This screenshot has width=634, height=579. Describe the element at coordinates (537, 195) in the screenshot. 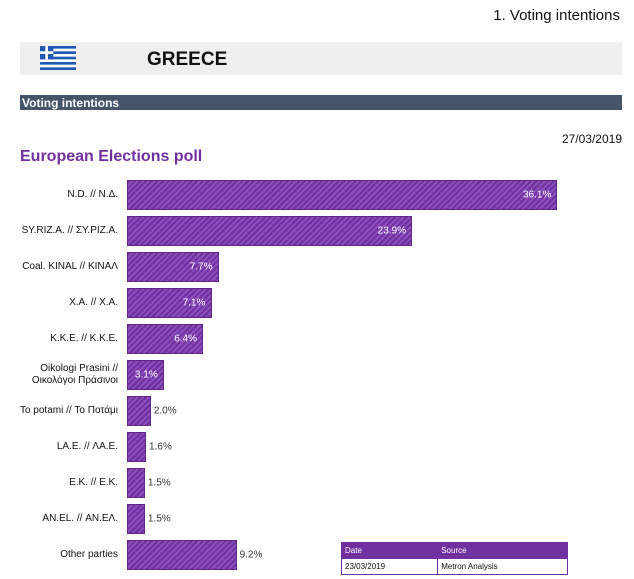

I see `value-label: 36.1%` at that location.